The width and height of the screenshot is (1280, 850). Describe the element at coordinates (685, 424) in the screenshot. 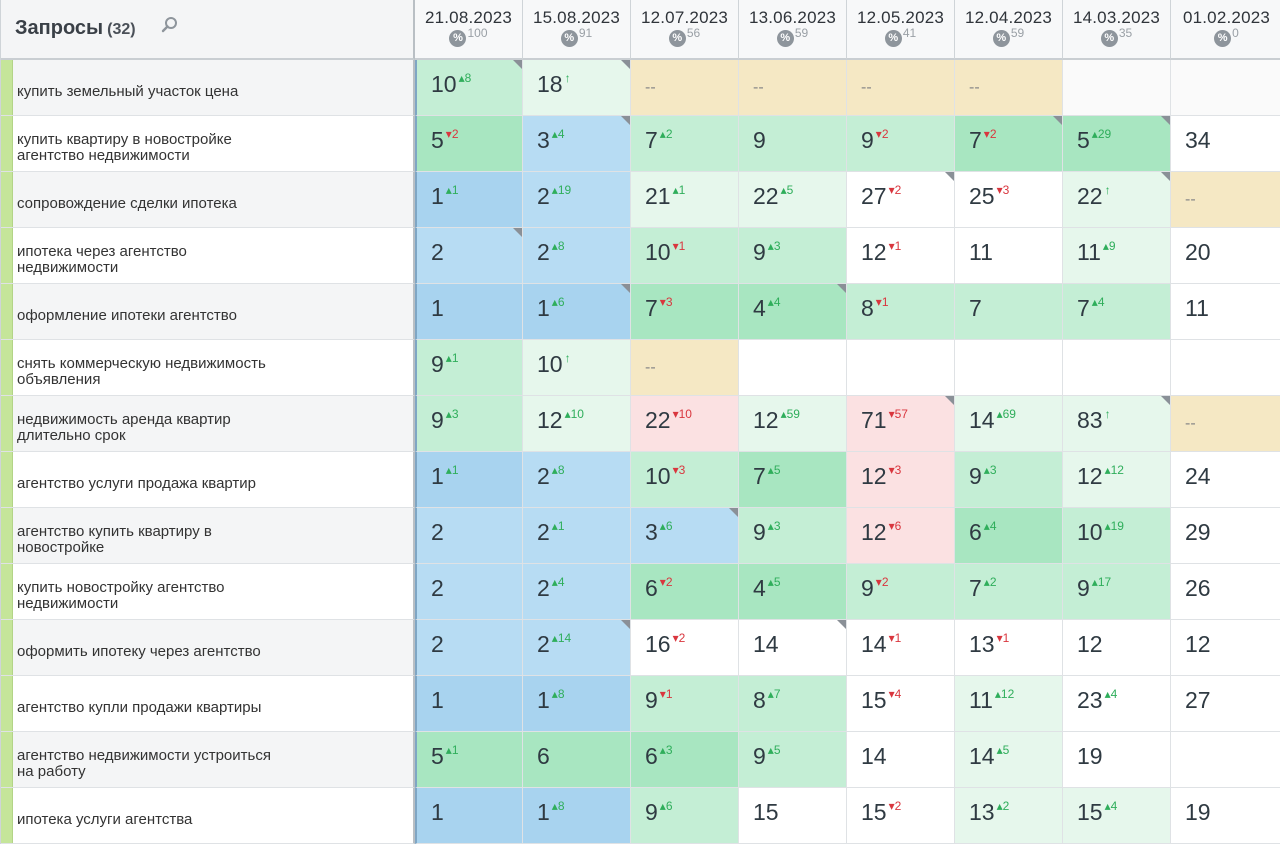

I see `position-cell: 22 ▾10` at that location.